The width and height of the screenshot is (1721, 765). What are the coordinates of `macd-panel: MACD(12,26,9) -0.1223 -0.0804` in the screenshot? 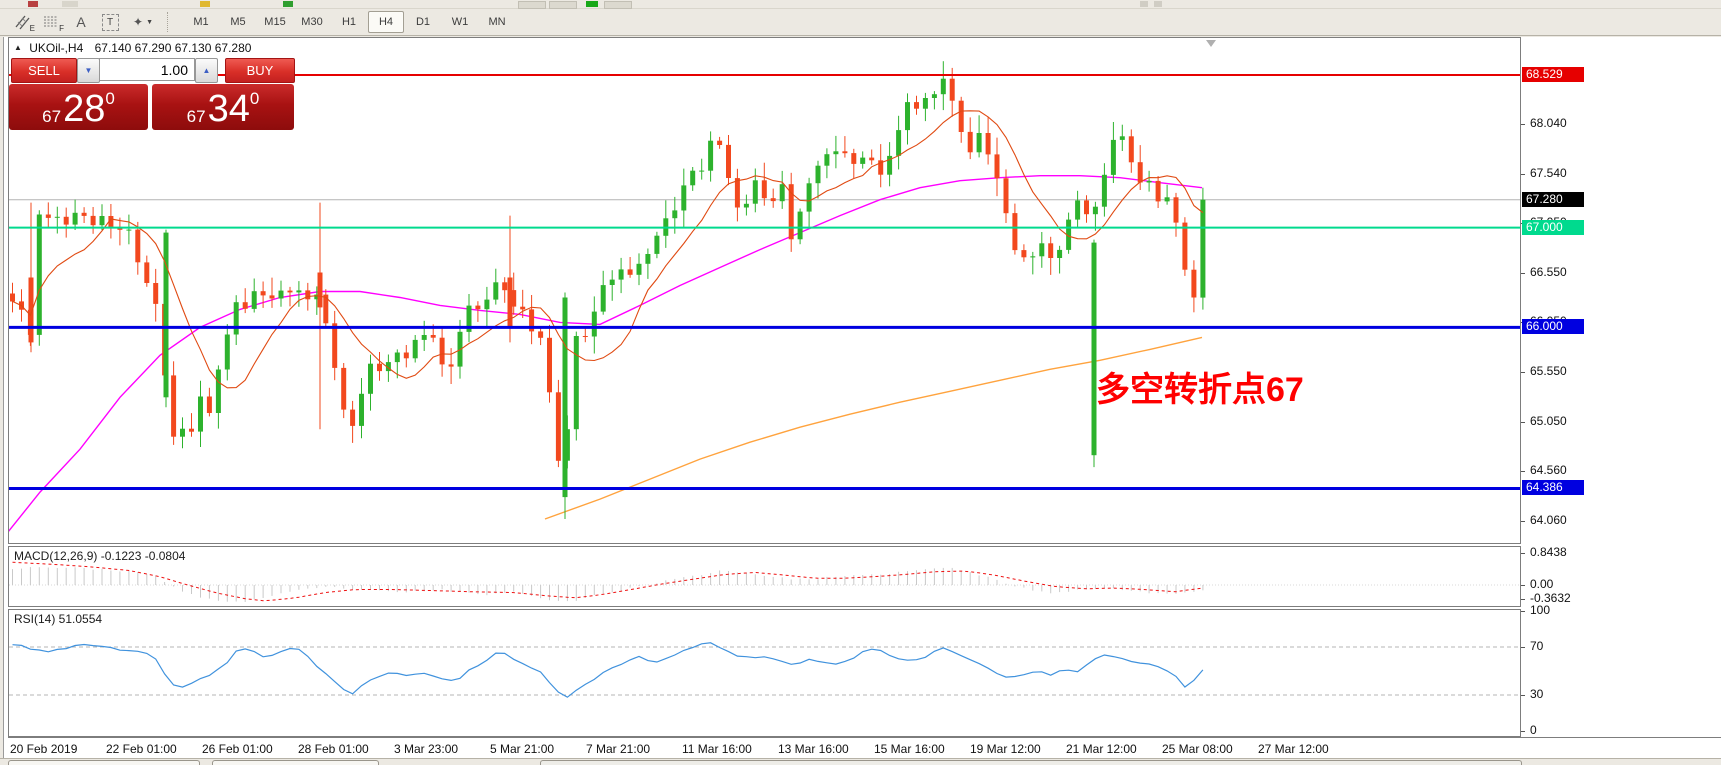 It's located at (764, 576).